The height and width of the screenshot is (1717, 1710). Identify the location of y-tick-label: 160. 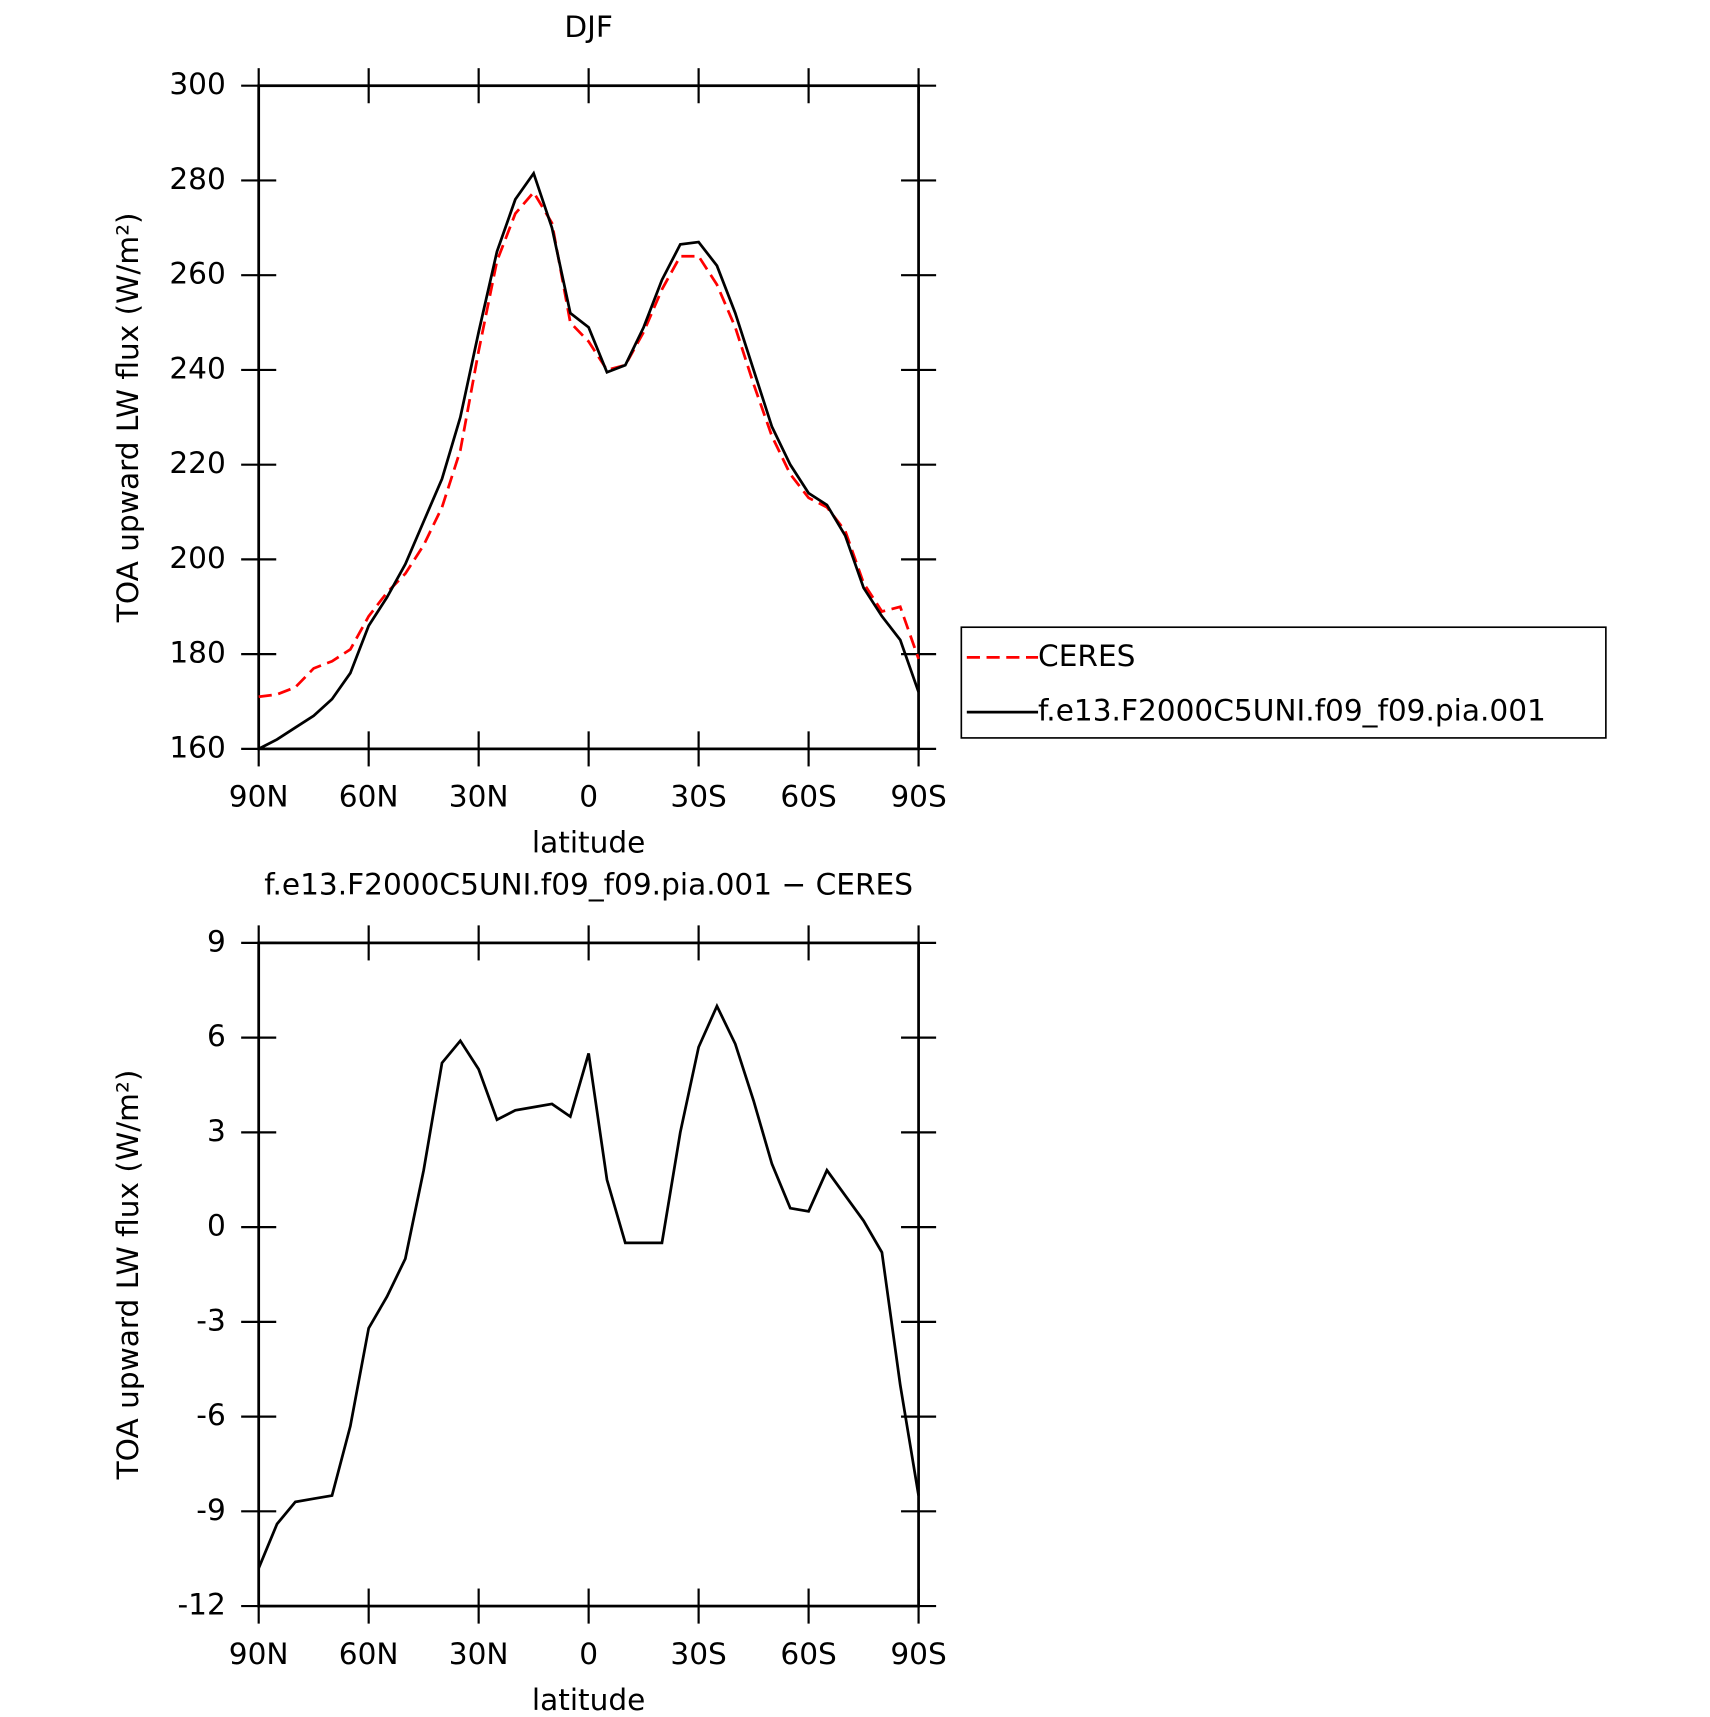
(197, 747).